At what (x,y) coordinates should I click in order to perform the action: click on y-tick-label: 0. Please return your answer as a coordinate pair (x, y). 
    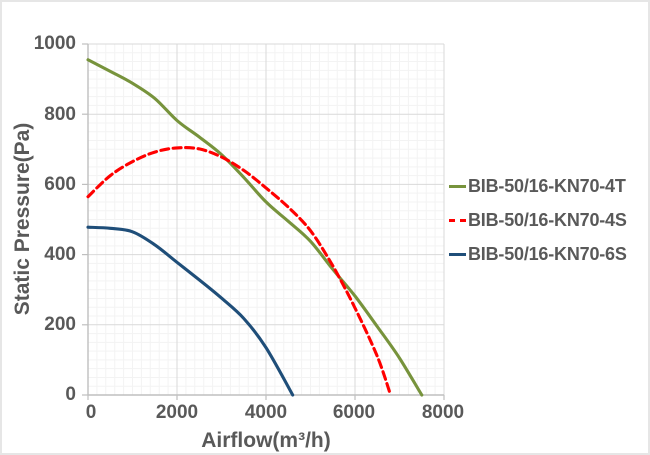
    Looking at the image, I should click on (70, 394).